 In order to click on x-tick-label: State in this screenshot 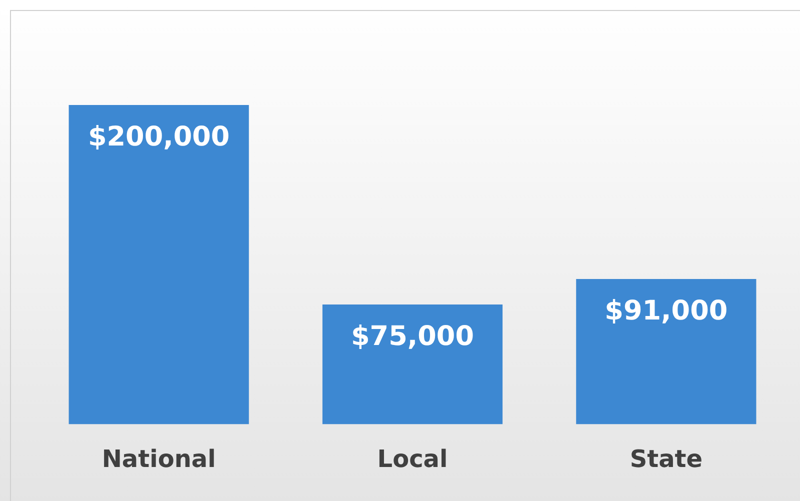, I will do `click(666, 458)`.